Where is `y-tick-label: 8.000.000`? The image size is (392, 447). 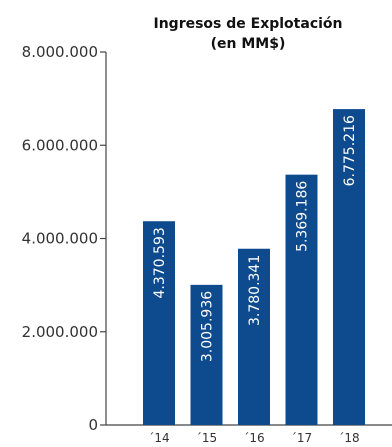 y-tick-label: 8.000.000 is located at coordinates (60, 52).